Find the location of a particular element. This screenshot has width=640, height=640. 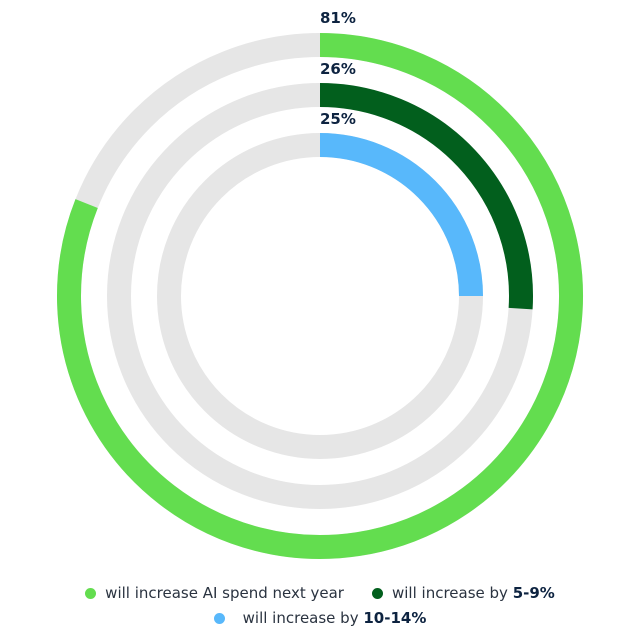

inner-ring-value-arc is located at coordinates (401, 215).